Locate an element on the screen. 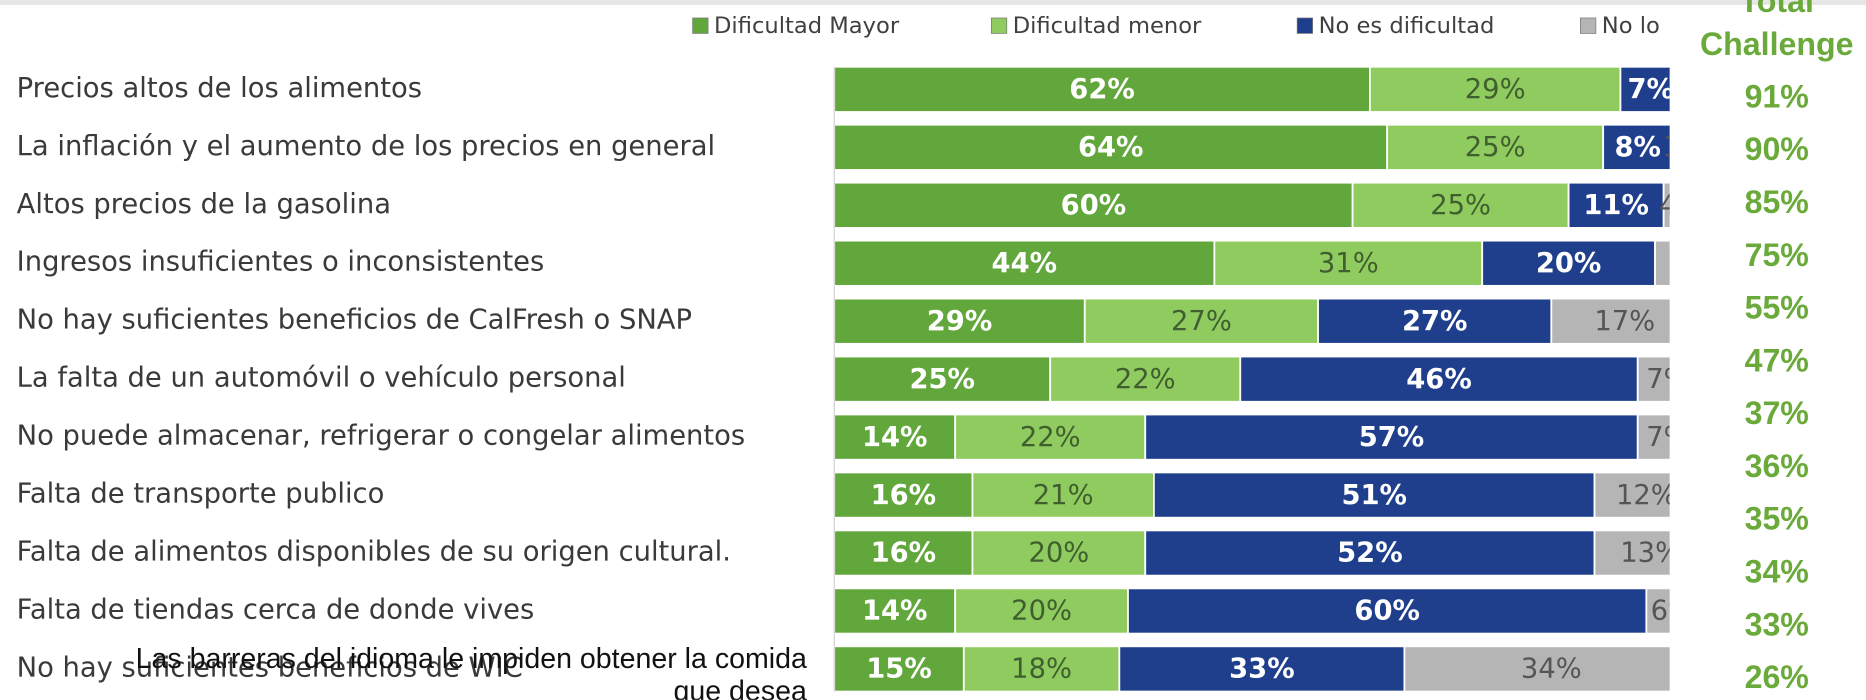 The image size is (1866, 700). bar-label: 13% is located at coordinates (1650, 553).